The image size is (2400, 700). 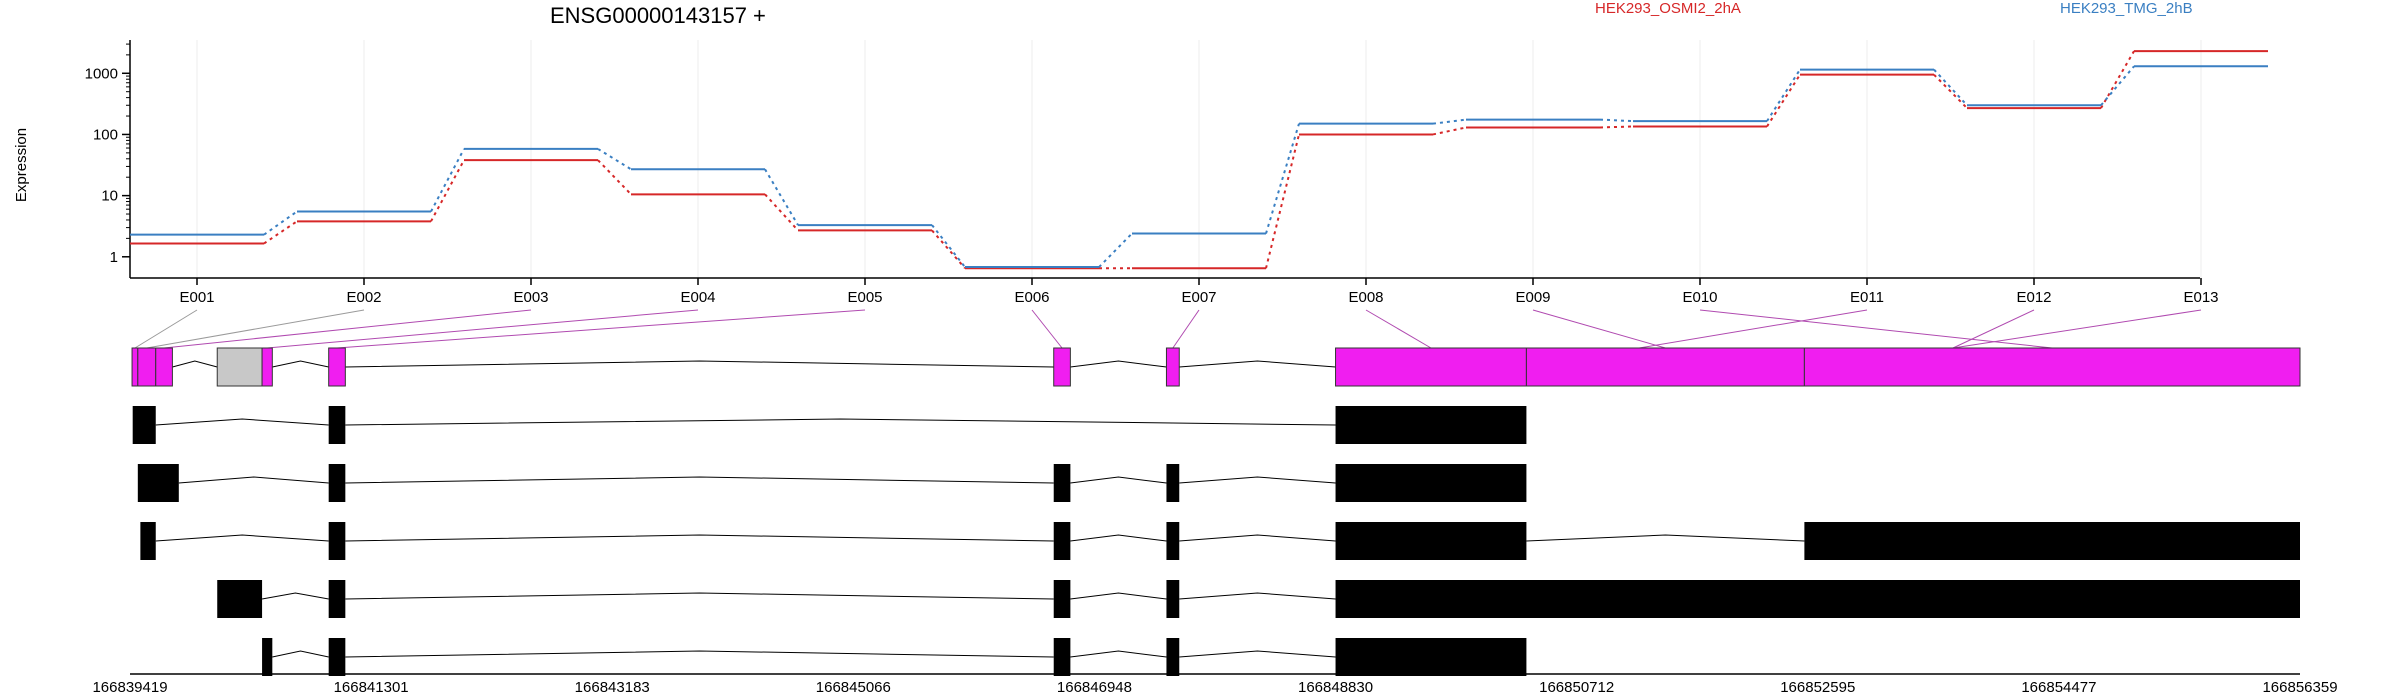 I want to click on y-axis-label: Expression, so click(x=21, y=165).